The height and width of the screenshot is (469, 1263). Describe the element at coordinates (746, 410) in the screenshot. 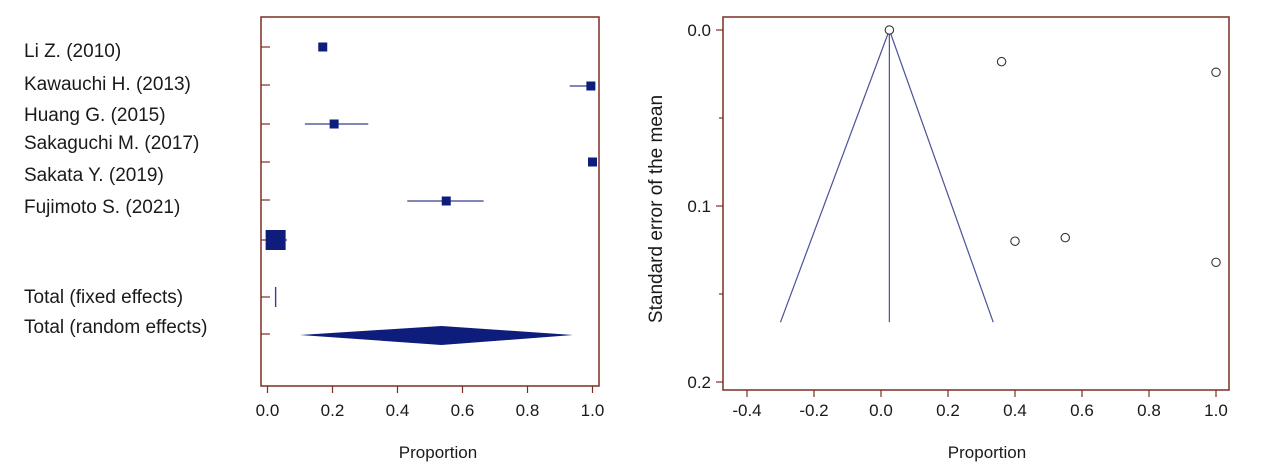

I see `funnel-x-tick-label: -0.4` at that location.